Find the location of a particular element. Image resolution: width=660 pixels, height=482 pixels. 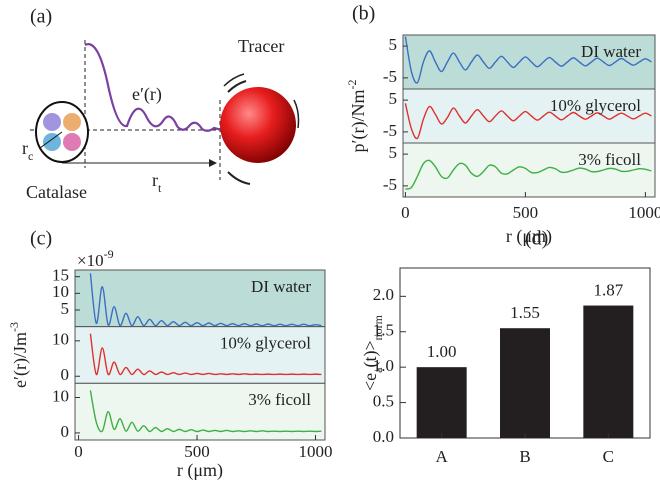

catalase-label: Catalase is located at coordinates (56, 192).